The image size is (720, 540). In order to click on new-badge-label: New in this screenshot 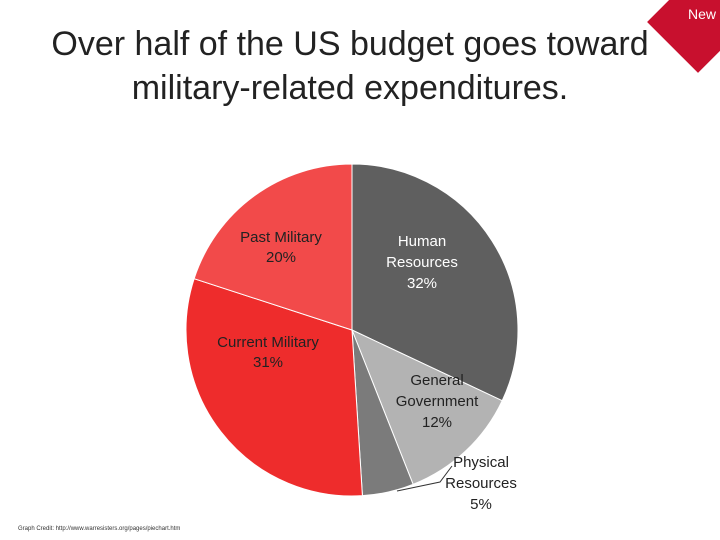, I will do `click(701, 14)`.